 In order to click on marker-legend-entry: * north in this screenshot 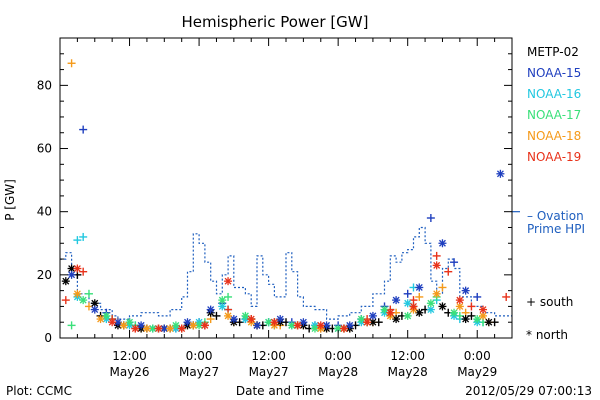, I will do `click(547, 335)`.